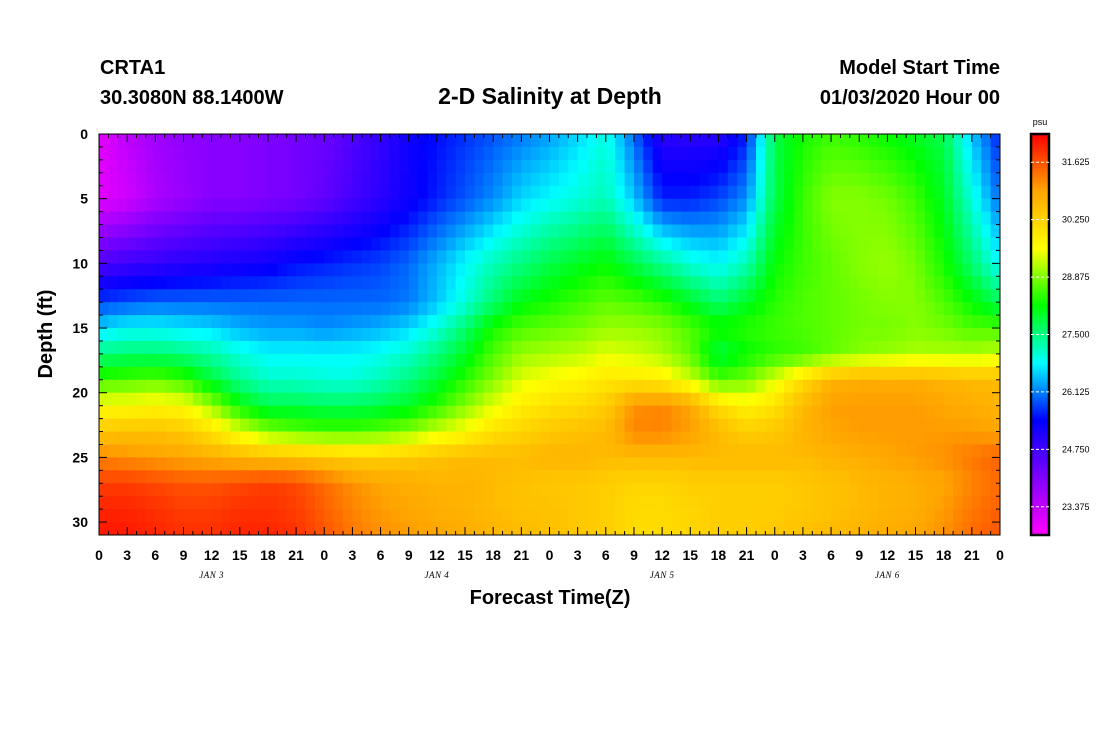  I want to click on x-tick-label: 6, so click(155, 555).